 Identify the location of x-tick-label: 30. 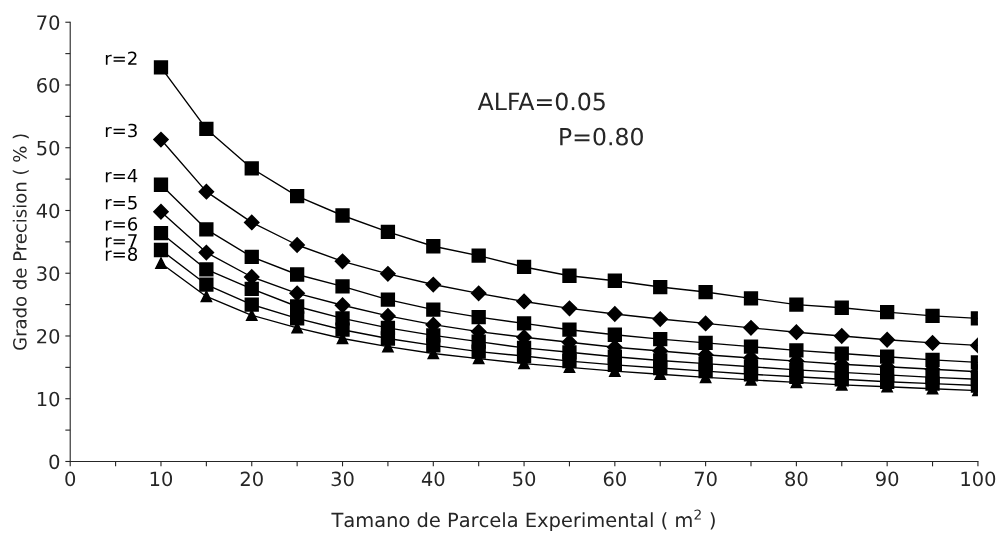
(342, 479).